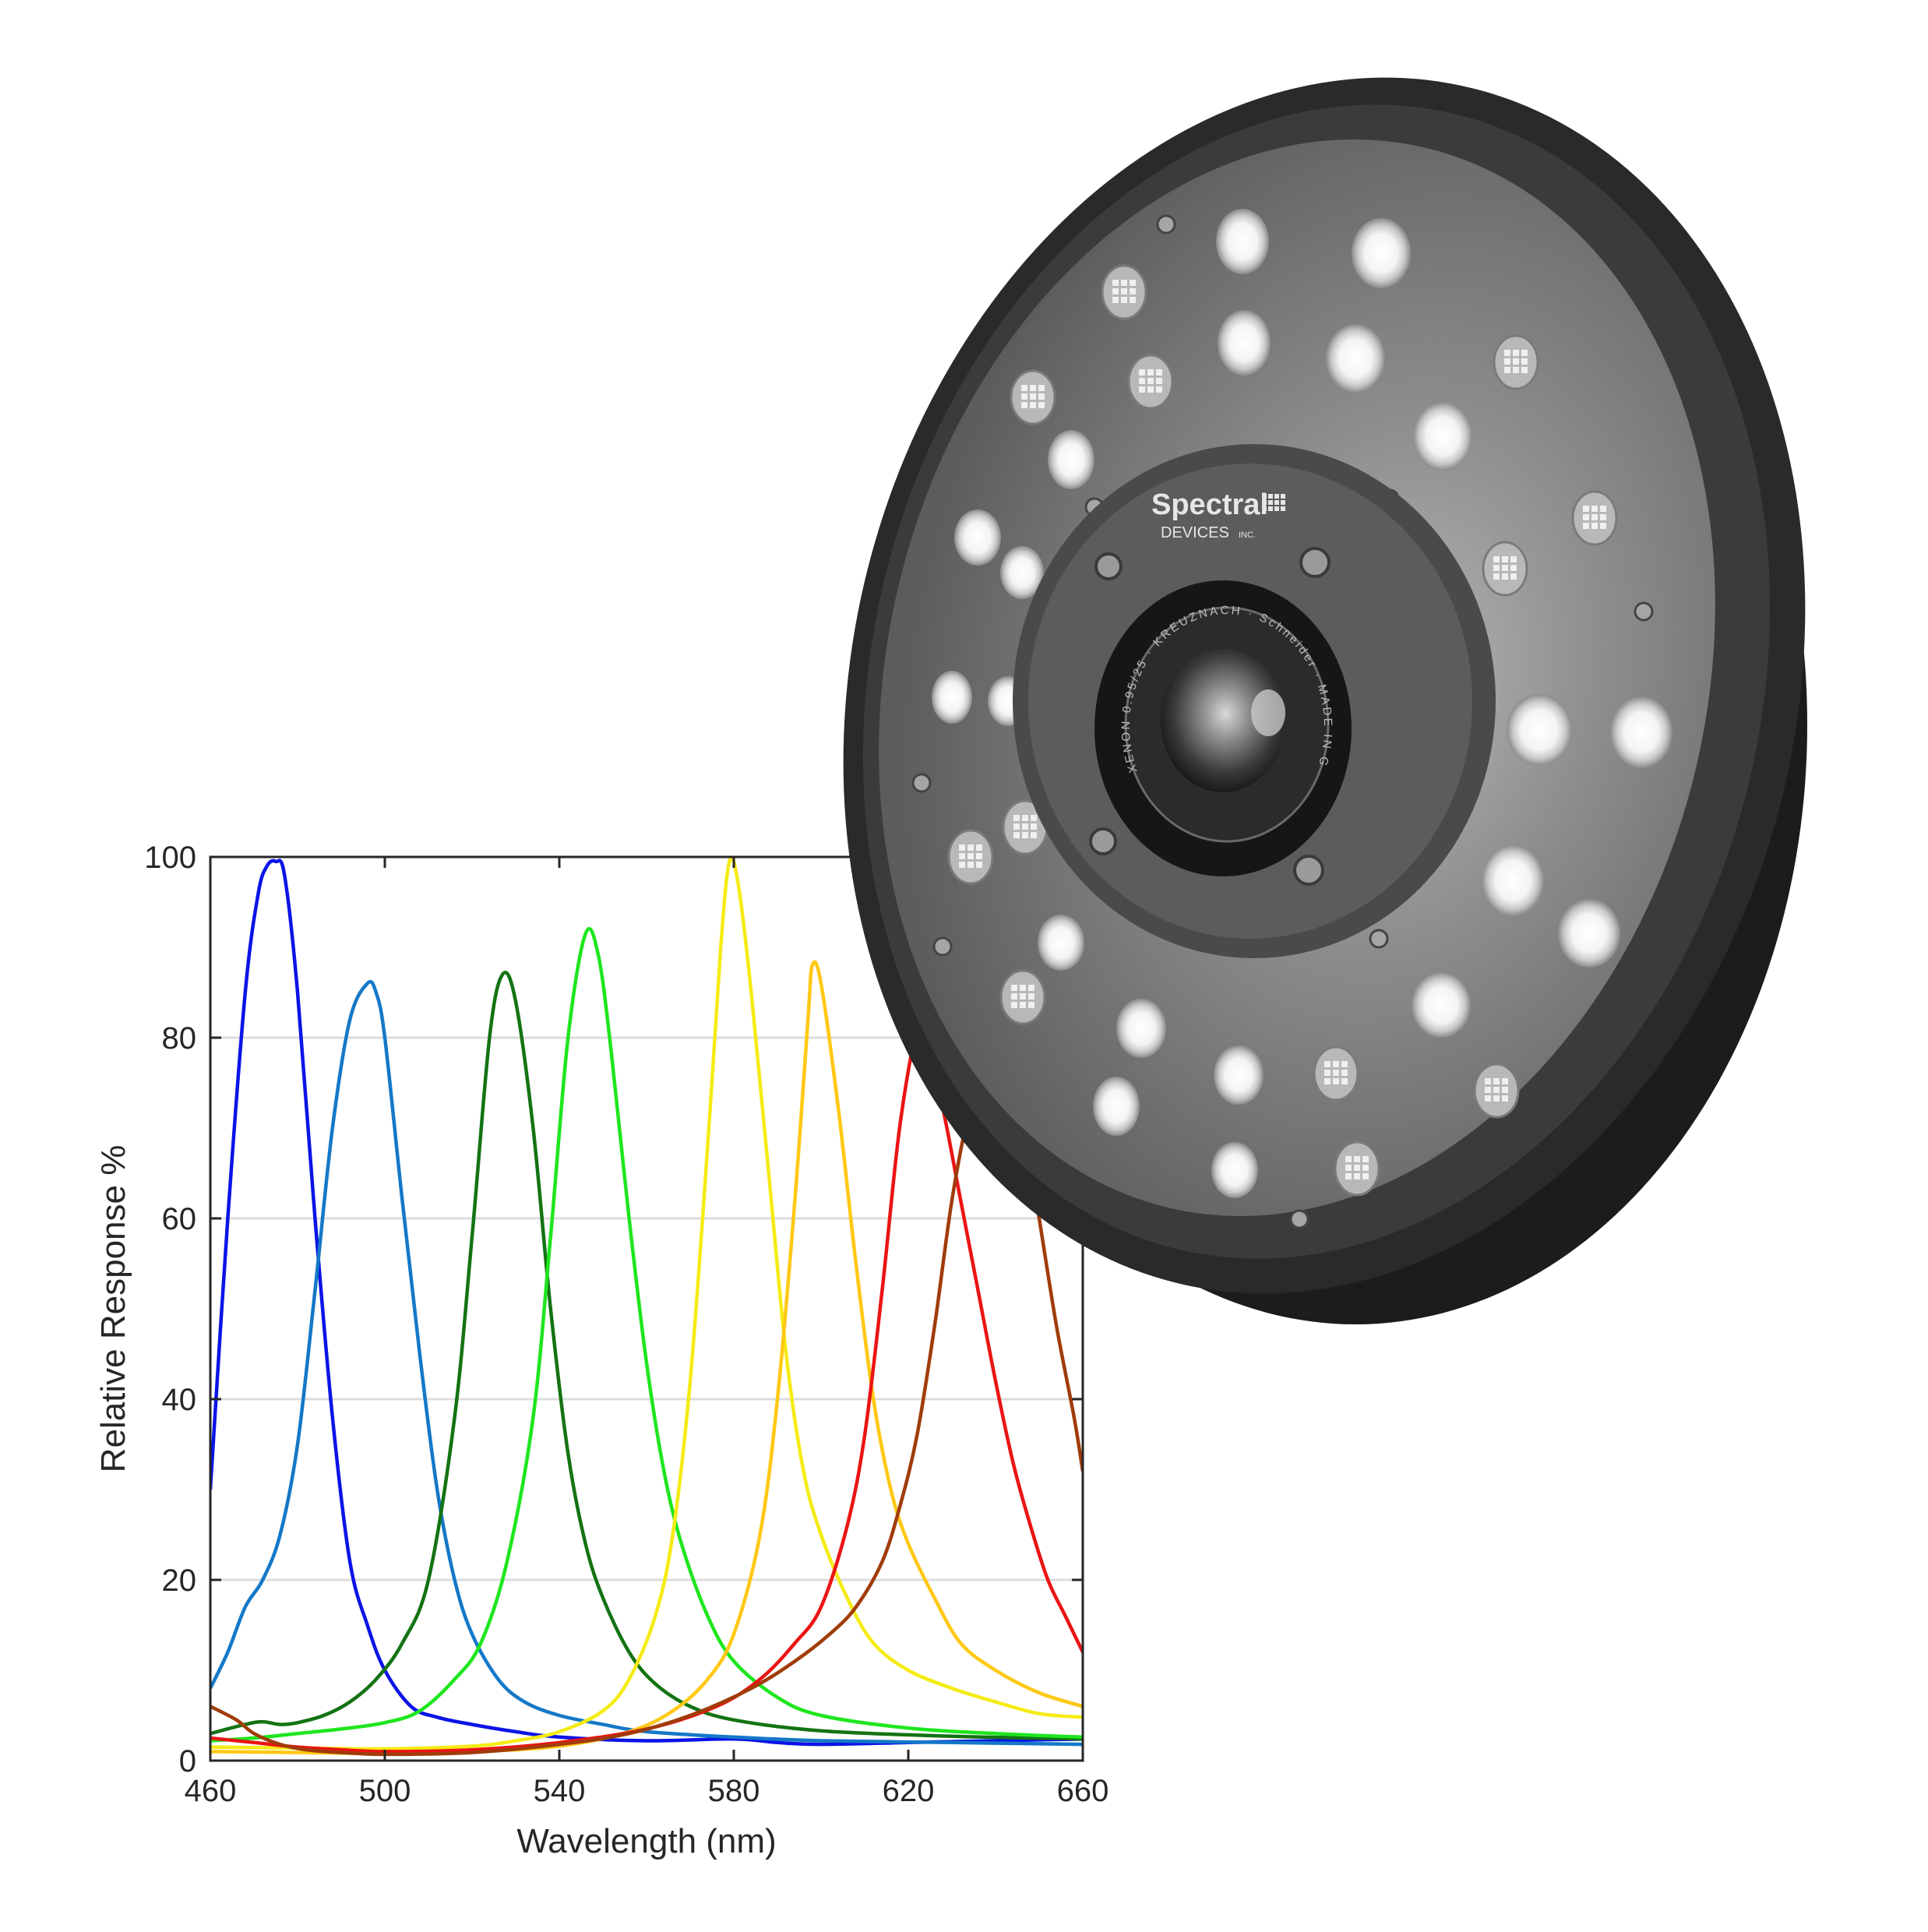  Describe the element at coordinates (1268, 712) in the screenshot. I see `lens-highlight` at that location.